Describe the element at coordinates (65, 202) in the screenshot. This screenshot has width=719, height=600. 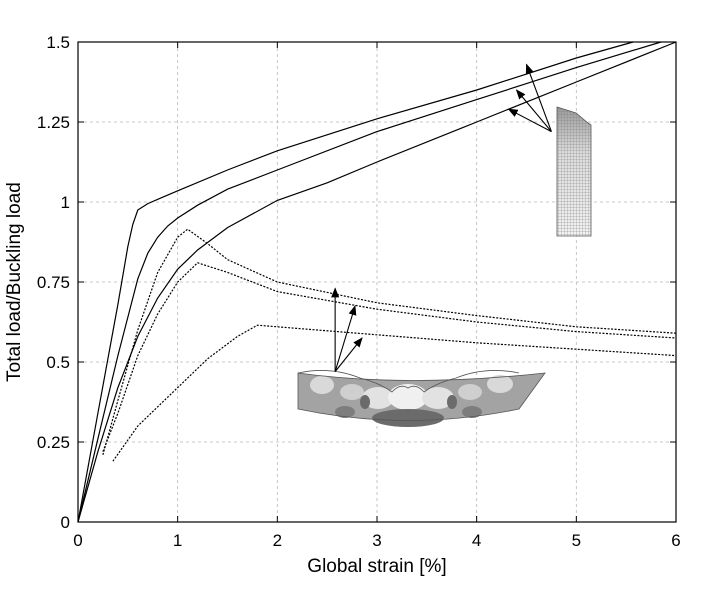
I see `y-tick-label: 1` at that location.